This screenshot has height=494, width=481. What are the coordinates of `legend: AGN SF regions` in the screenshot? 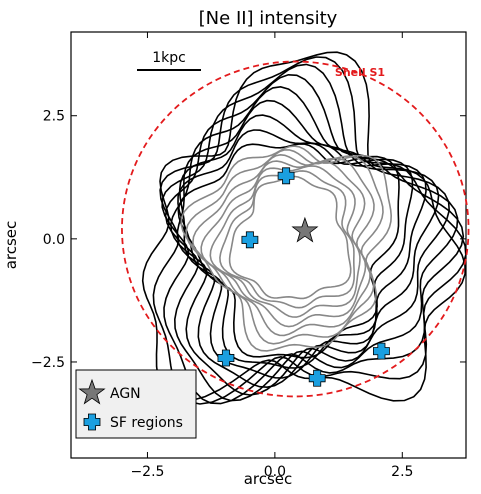 It's located at (136, 404).